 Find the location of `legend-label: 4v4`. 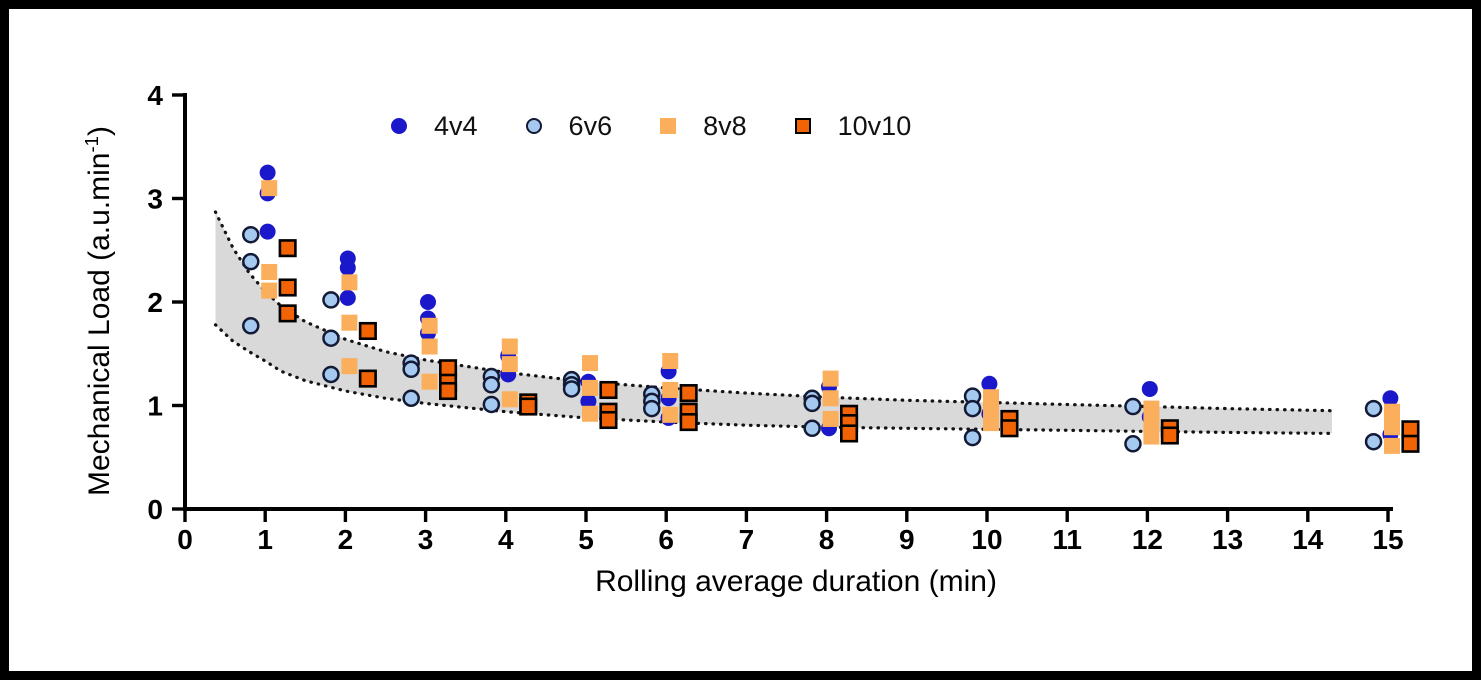

legend-label: 4v4 is located at coordinates (456, 125).